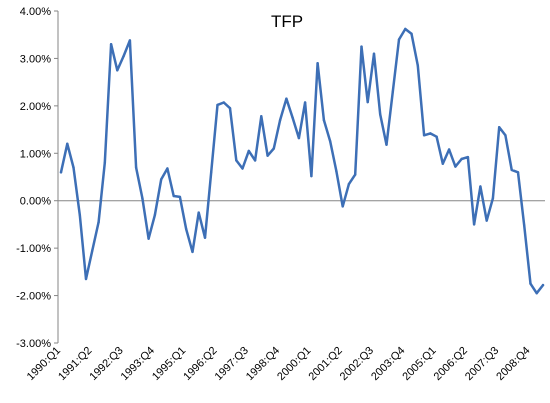 This screenshot has height=403, width=550. I want to click on x-tick-label: 1997:Q3, so click(232, 364).